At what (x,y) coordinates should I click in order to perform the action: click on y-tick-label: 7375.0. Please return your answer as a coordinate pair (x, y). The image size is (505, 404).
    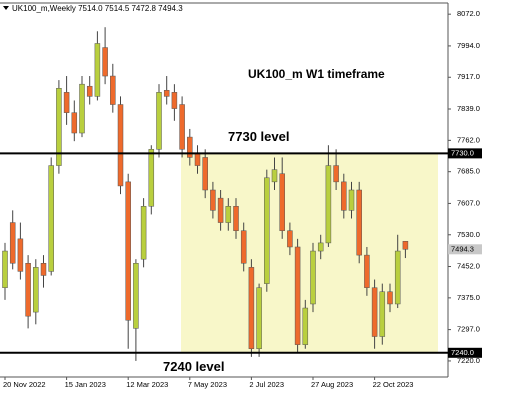
    Looking at the image, I should click on (468, 297).